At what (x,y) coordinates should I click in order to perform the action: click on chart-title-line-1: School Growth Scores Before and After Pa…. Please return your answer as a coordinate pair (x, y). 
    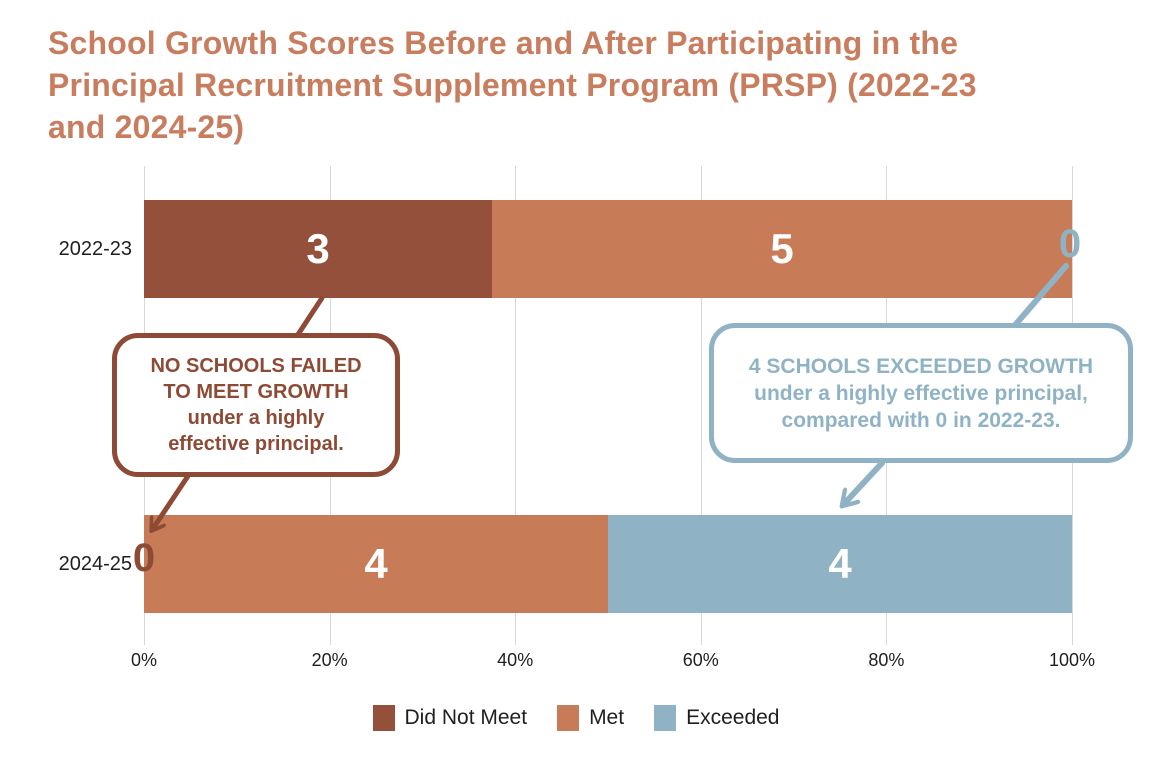
    Looking at the image, I should click on (503, 43).